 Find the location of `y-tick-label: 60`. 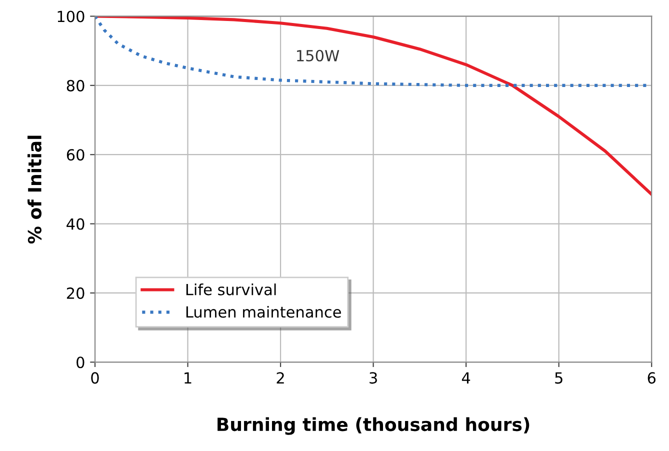

y-tick-label: 60 is located at coordinates (75, 155).